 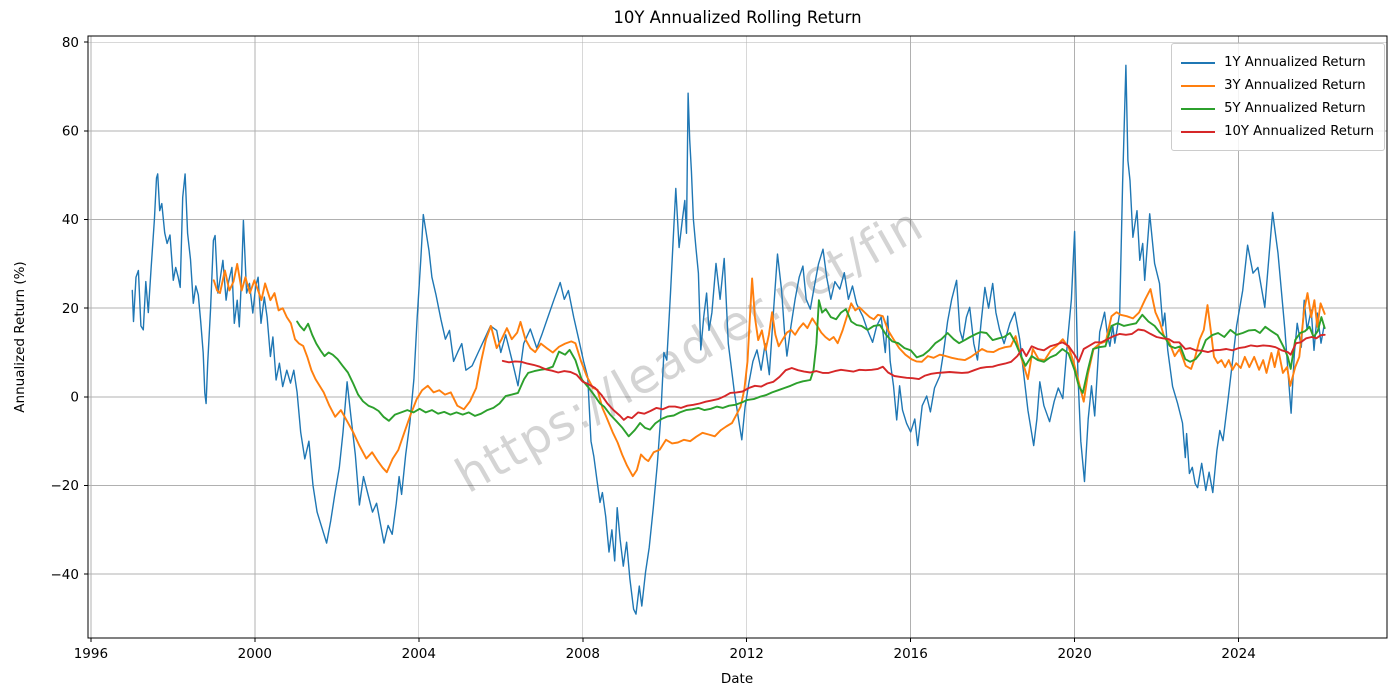 What do you see at coordinates (255, 654) in the screenshot?
I see `x-tick-label: 2000` at bounding box center [255, 654].